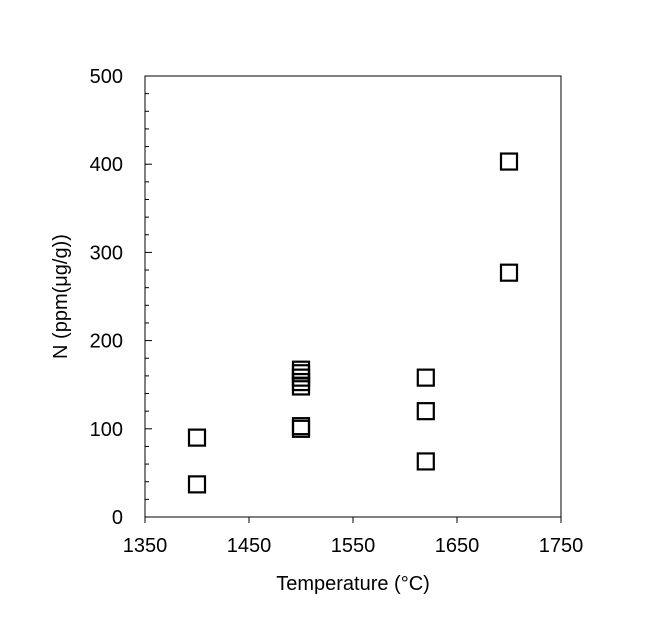 Image resolution: width=660 pixels, height=630 pixels. Describe the element at coordinates (117, 518) in the screenshot. I see `y-tick-label: 0` at that location.